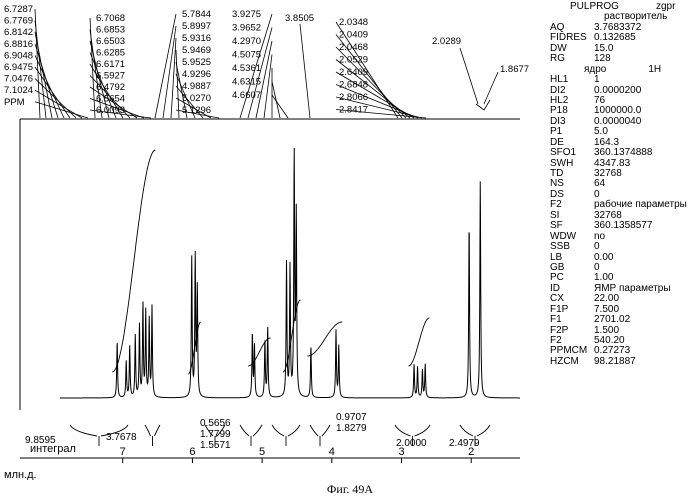 The image size is (700, 498). What do you see at coordinates (644, 184) in the screenshot?
I see `param-value: 64` at bounding box center [644, 184].